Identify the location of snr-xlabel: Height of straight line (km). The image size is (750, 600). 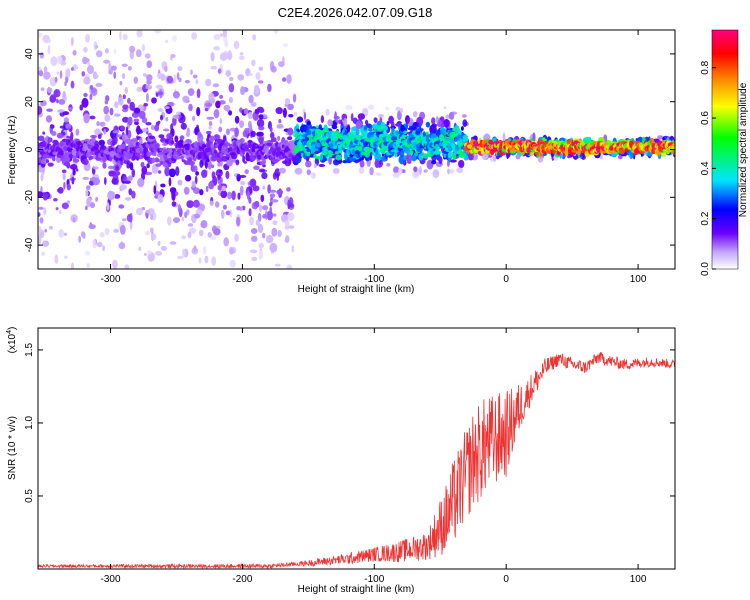
(356, 589).